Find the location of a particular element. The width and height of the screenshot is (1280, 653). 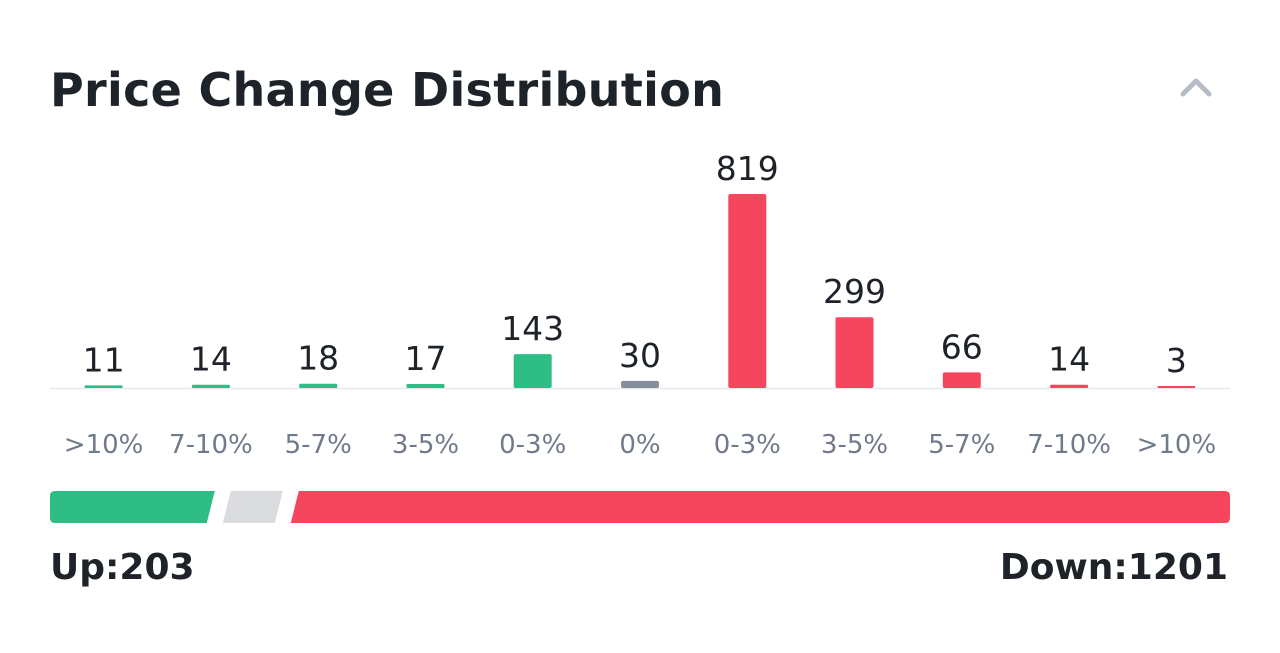

bar-value-label: 18 is located at coordinates (318, 358).